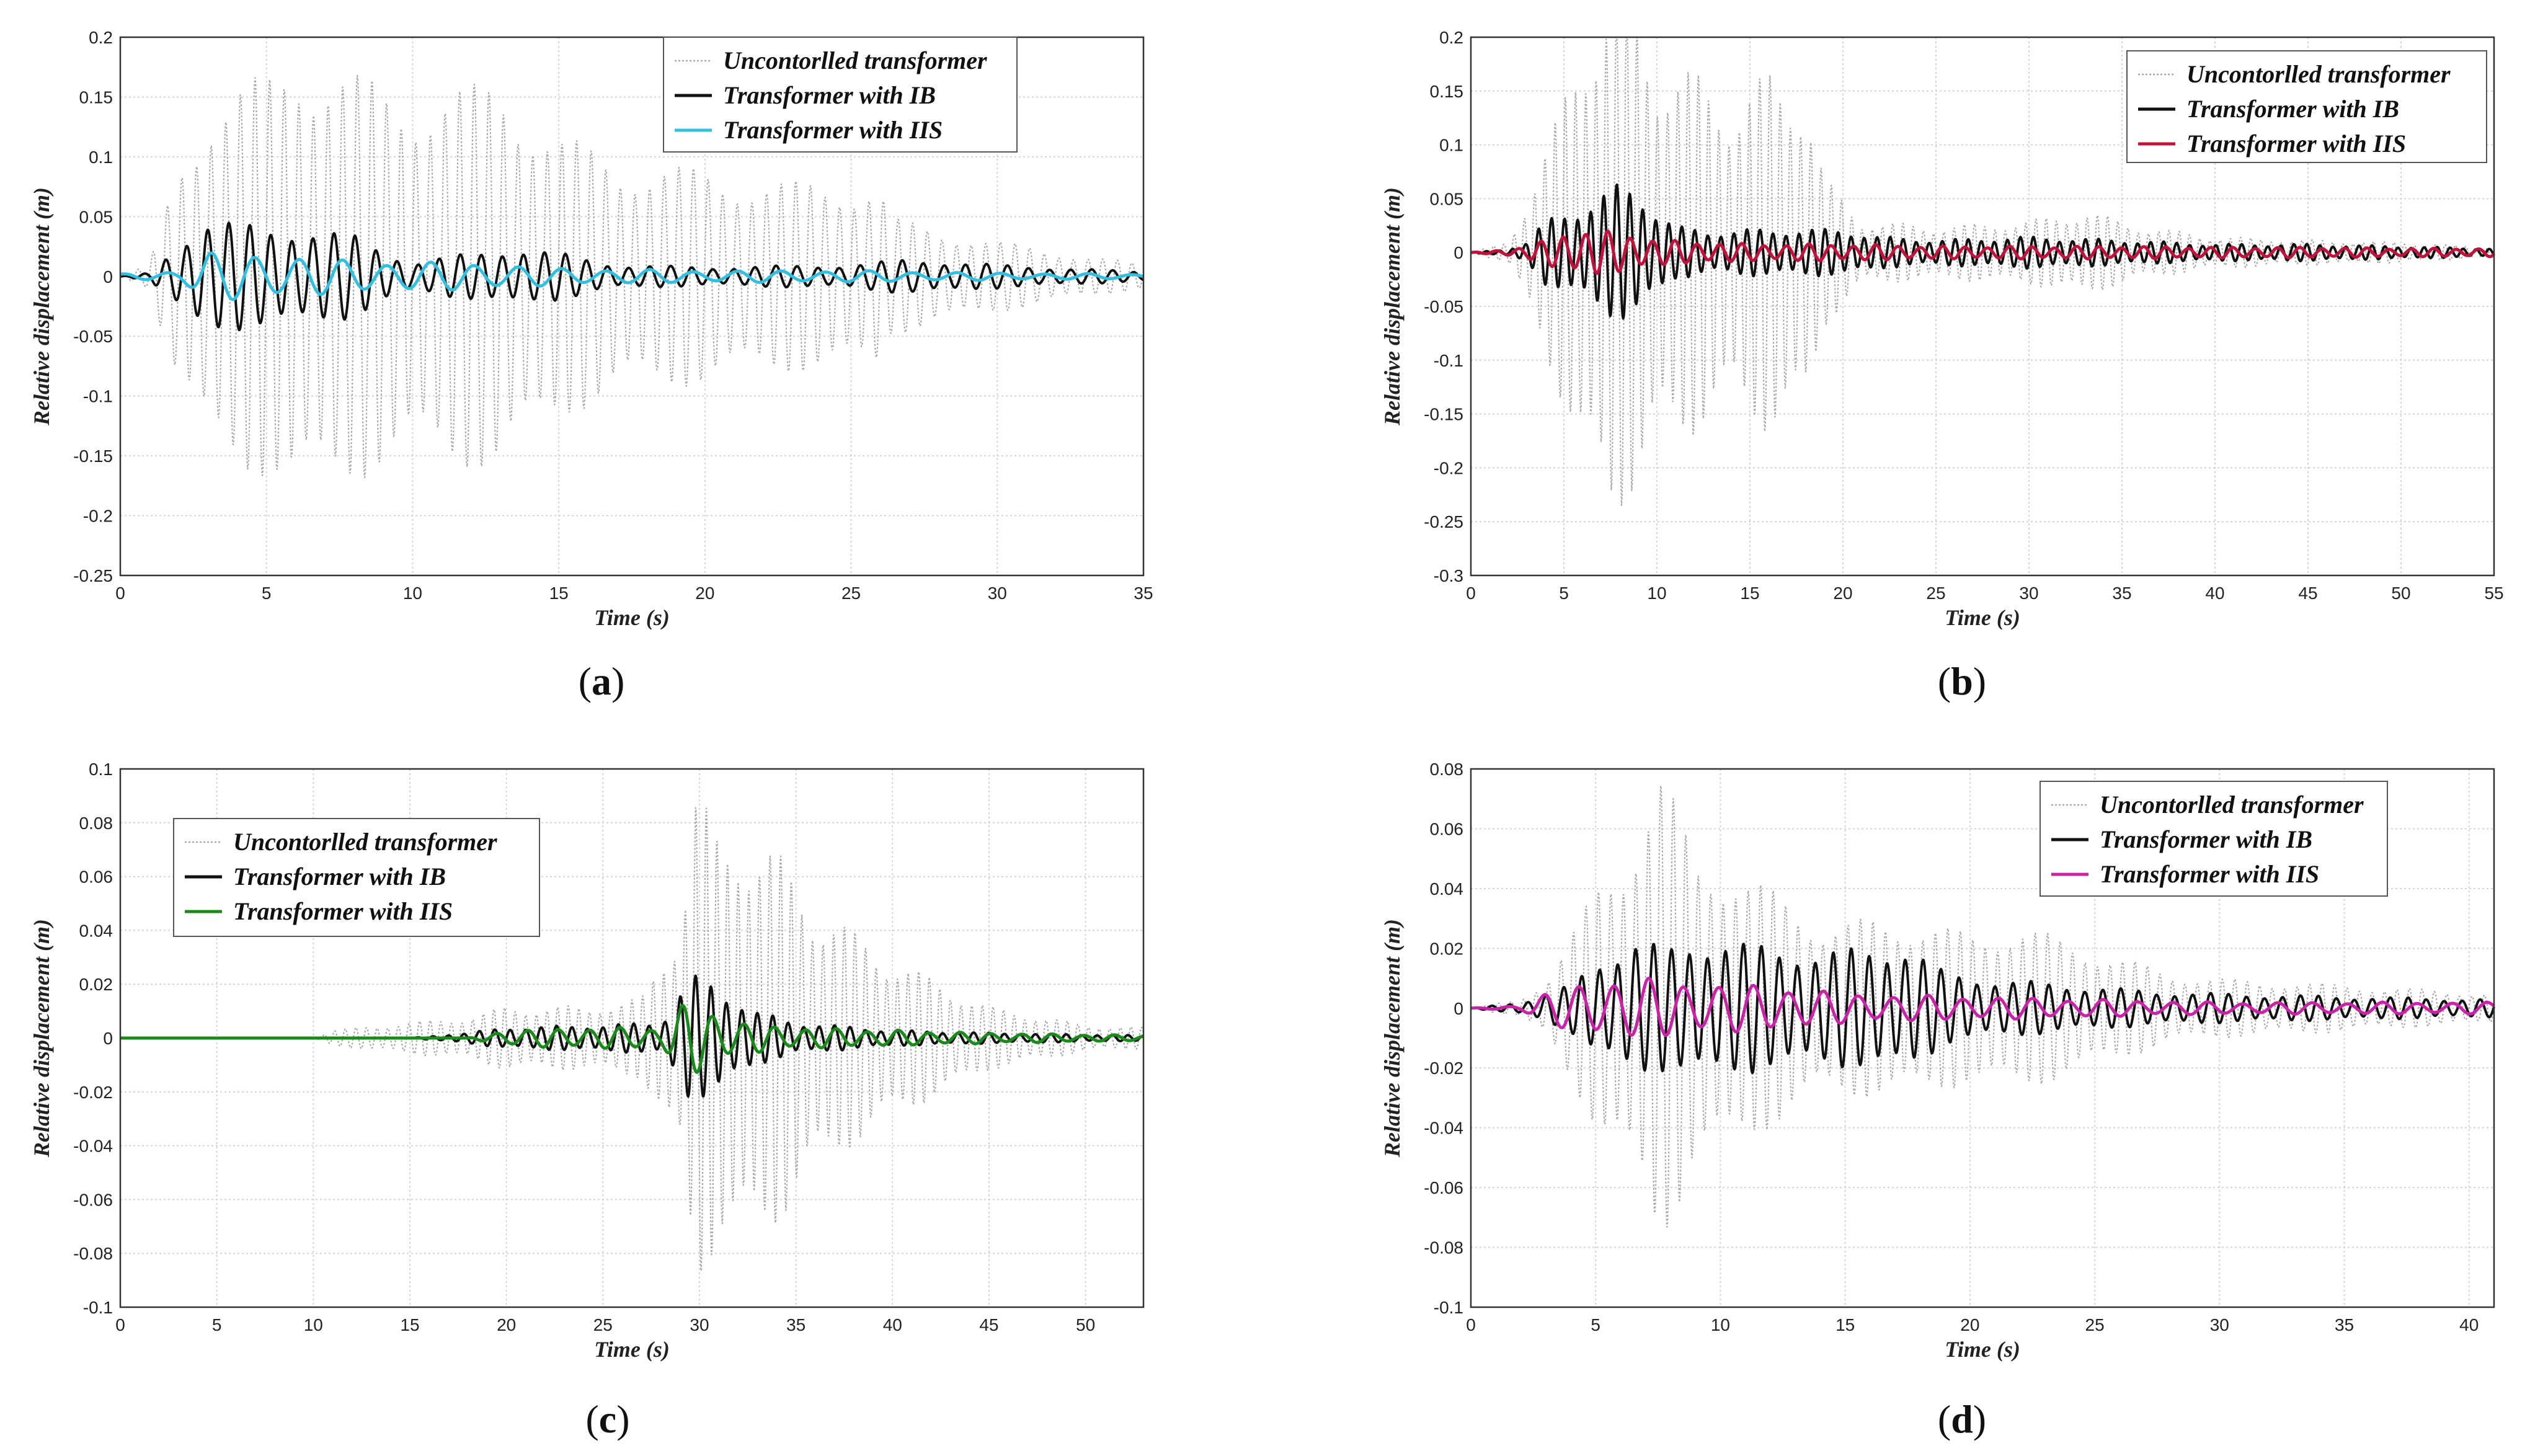 Image resolution: width=2530 pixels, height=1456 pixels. I want to click on panel-caption: (d), so click(1962, 1419).